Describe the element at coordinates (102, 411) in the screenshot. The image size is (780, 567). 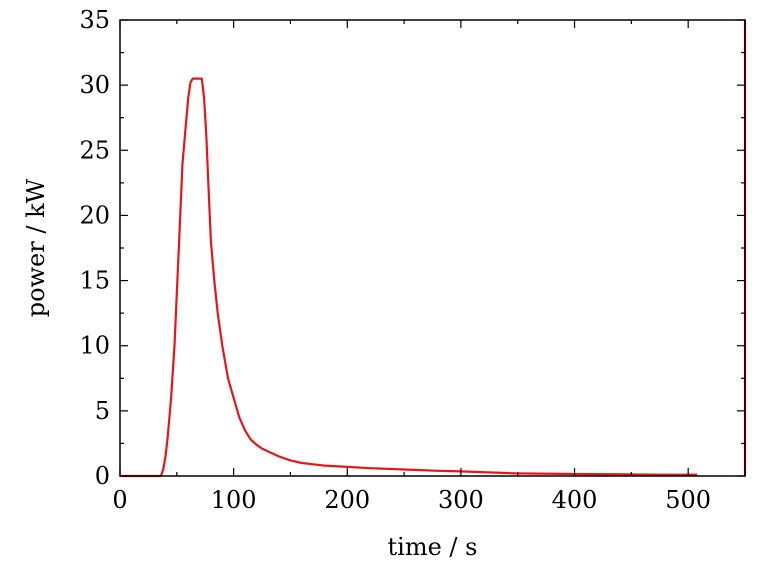
I see `y-tick-label: 5` at that location.